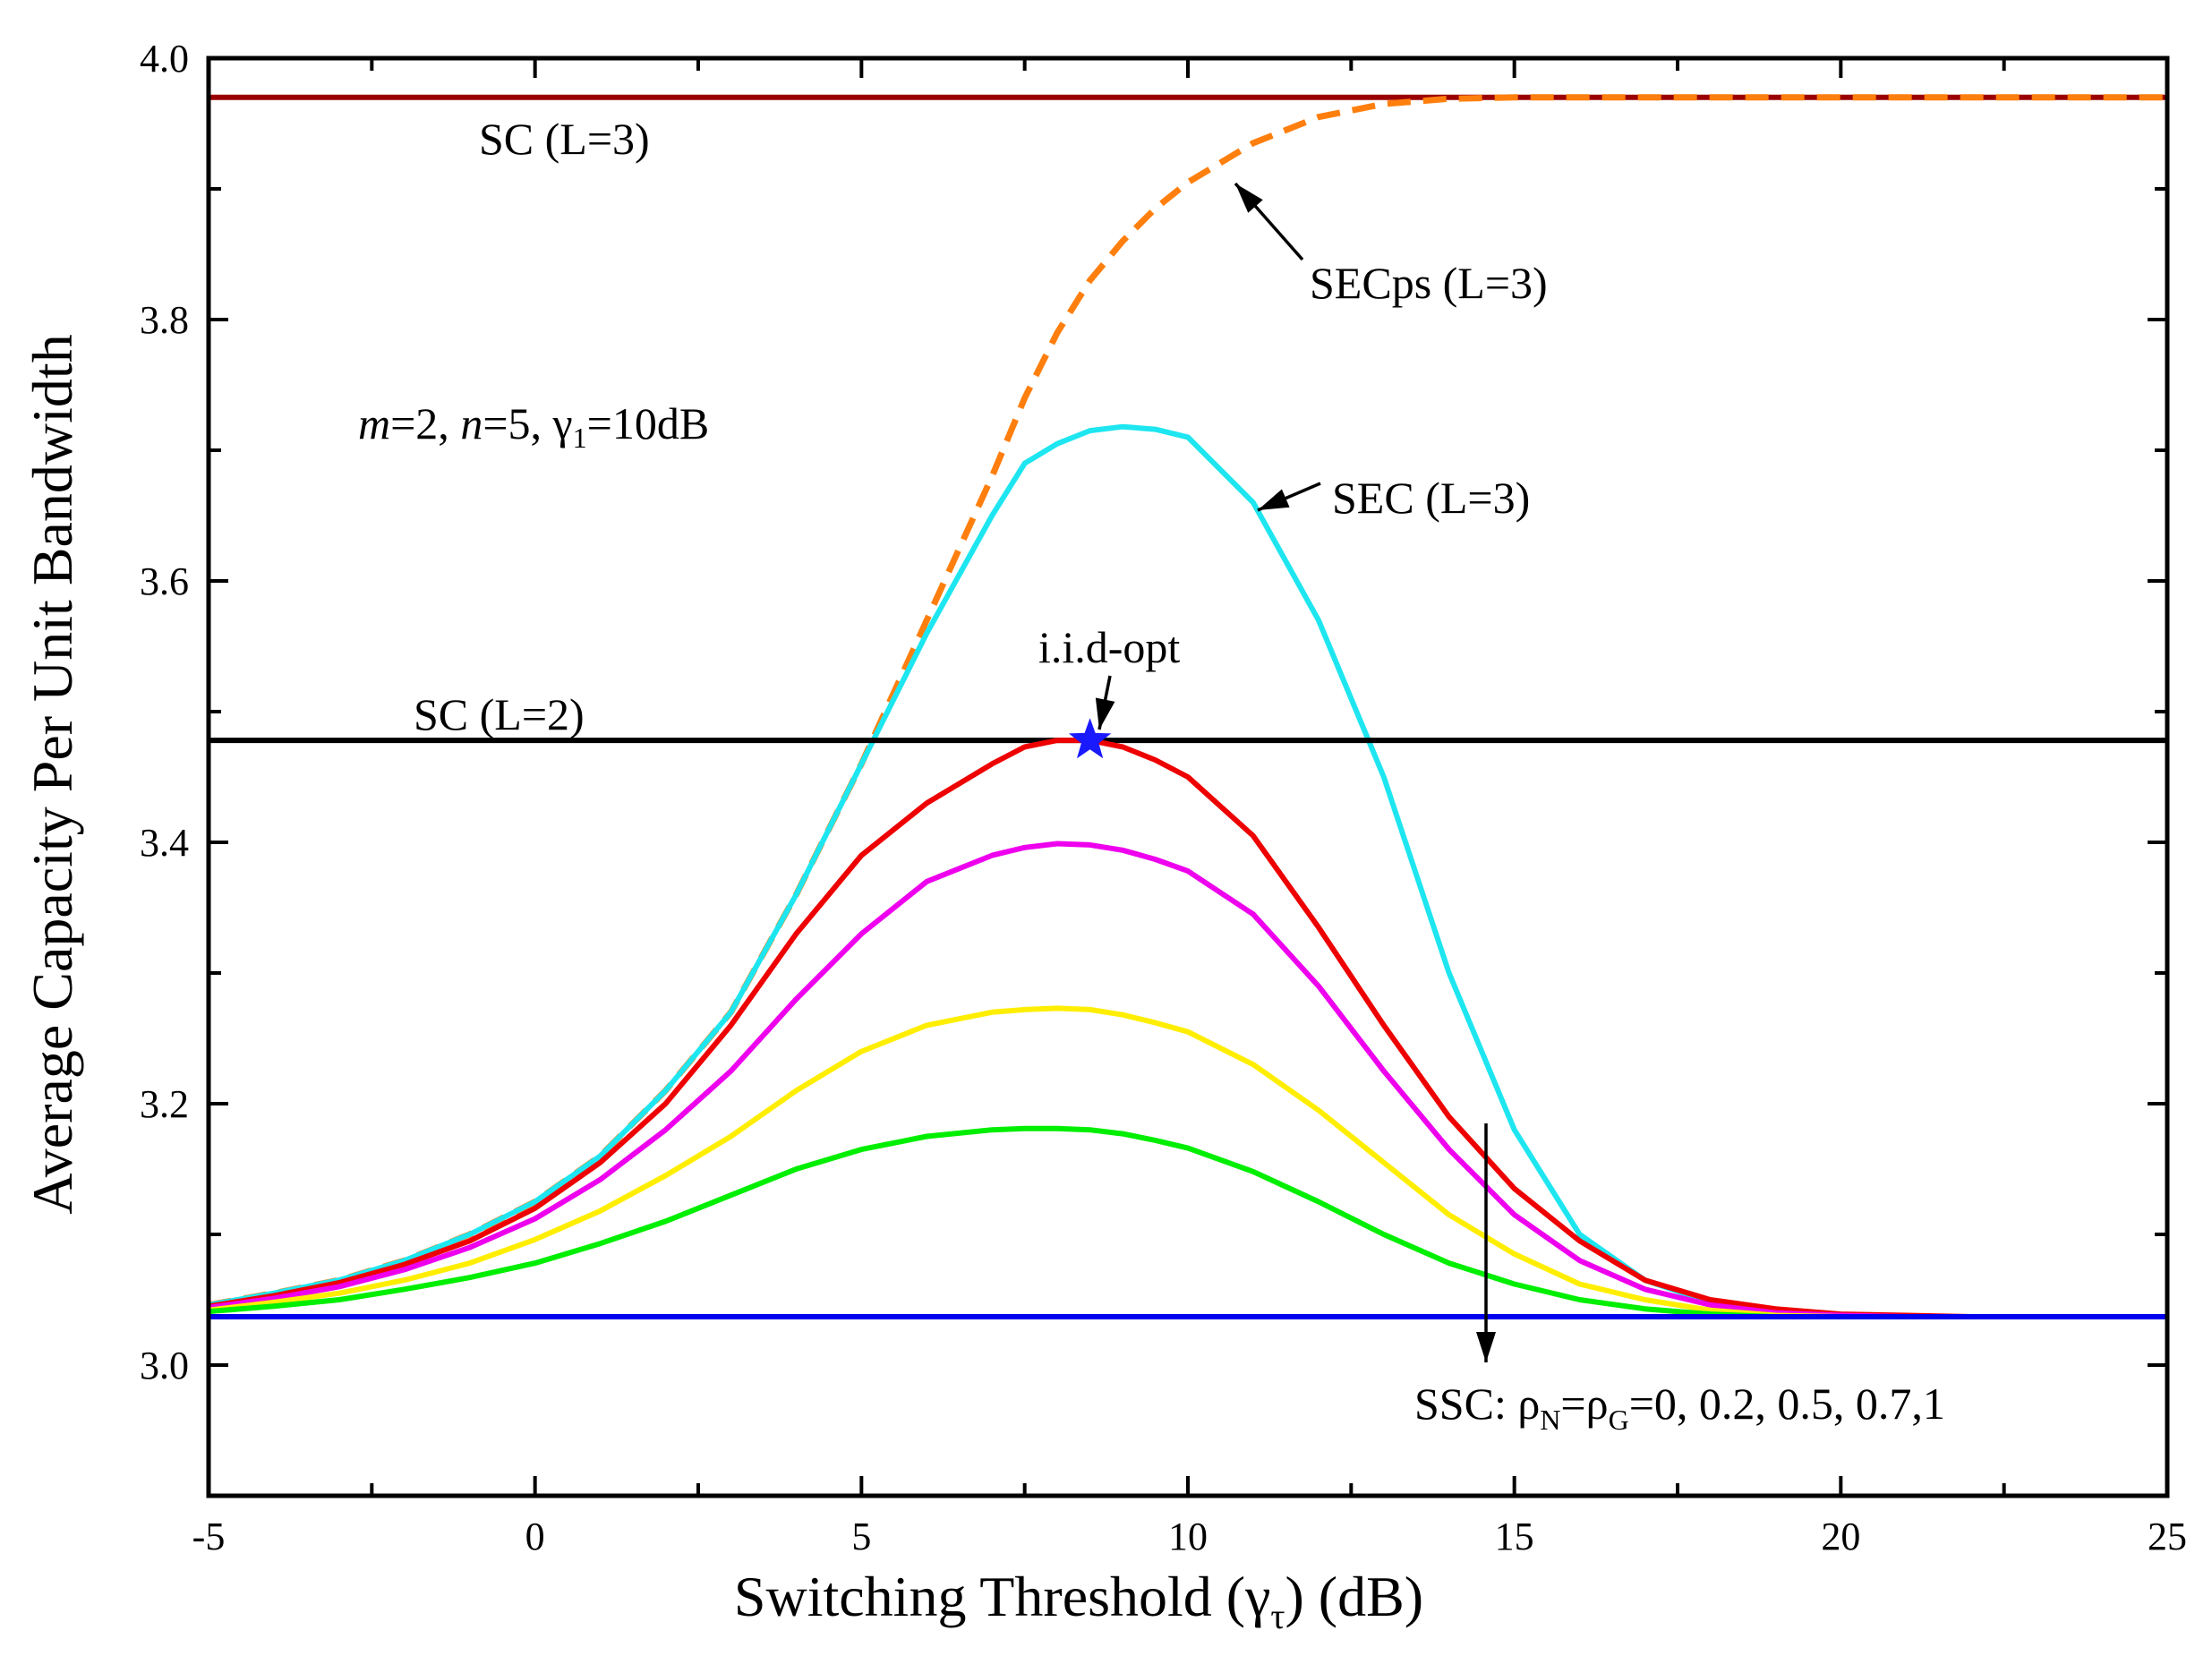 Image resolution: width=2212 pixels, height=1673 pixels. I want to click on iid-opt-arrow-head, so click(1105, 713).